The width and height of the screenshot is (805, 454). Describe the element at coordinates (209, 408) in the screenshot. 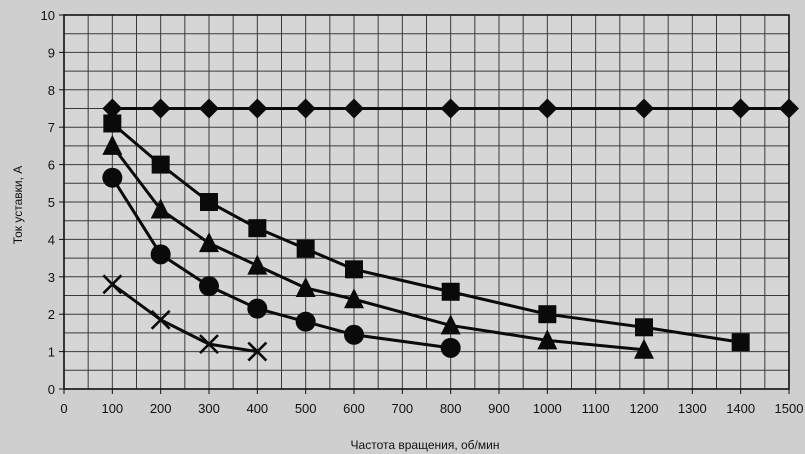

I see `x-tick-label: 300` at that location.